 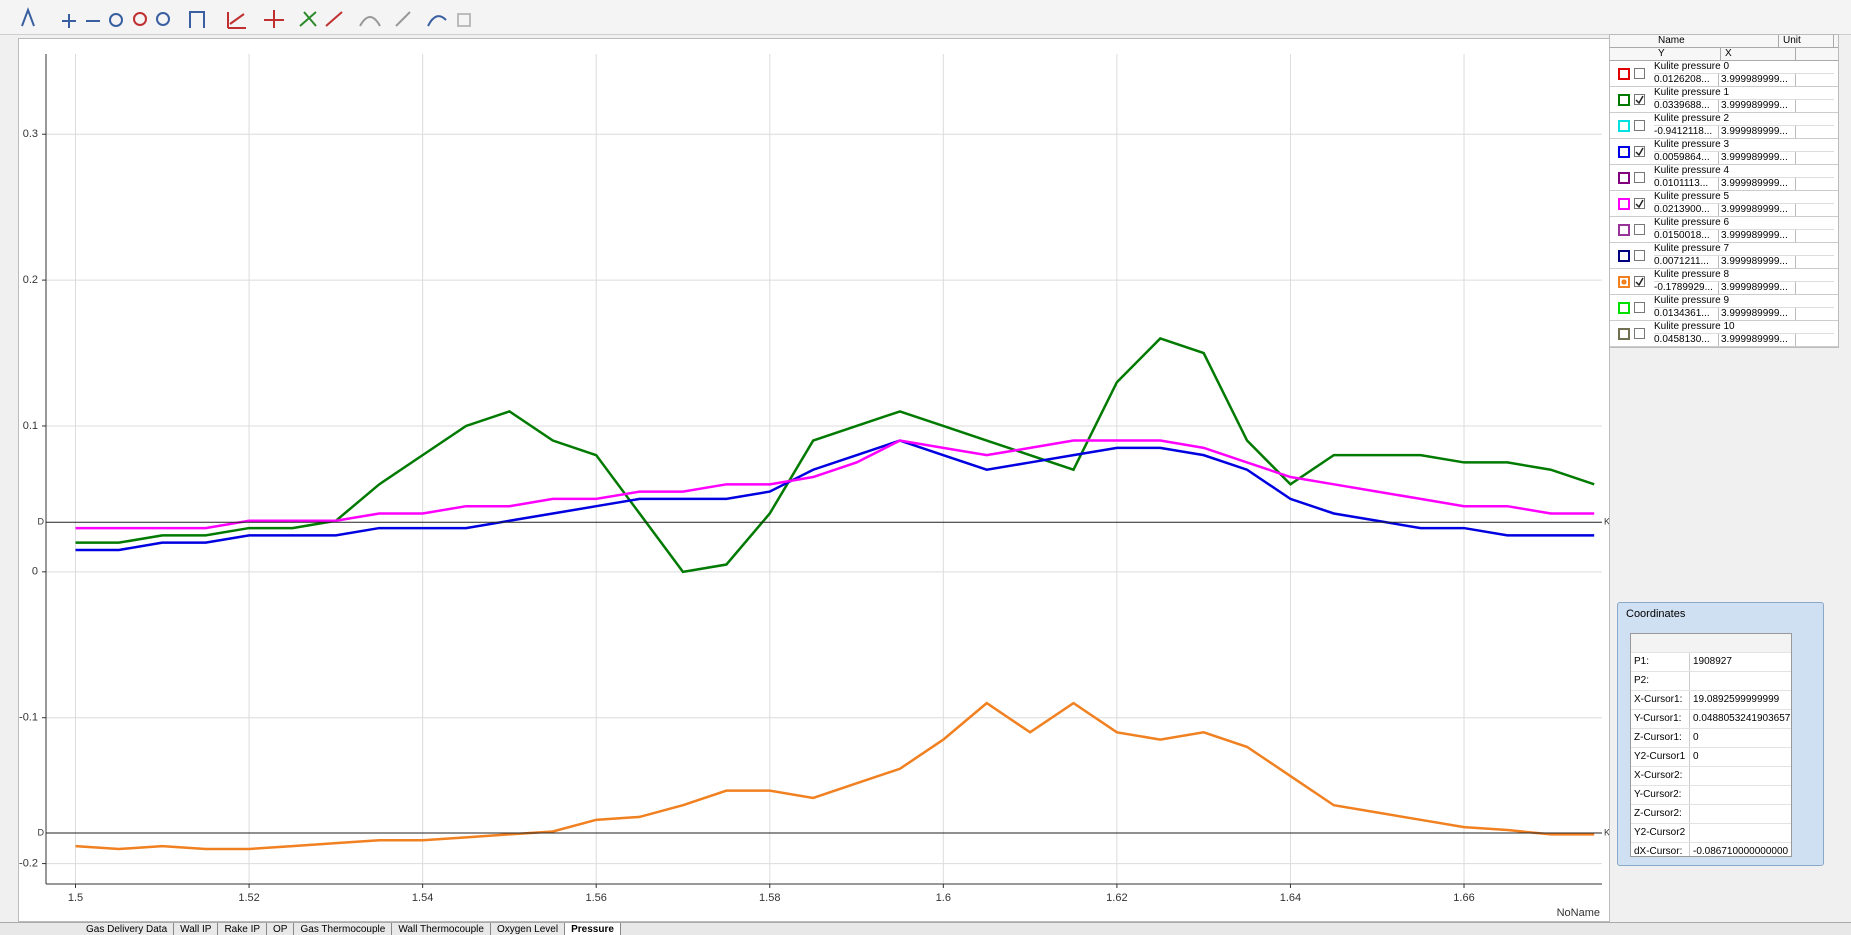 I want to click on coord-label: X-Cursor2:, so click(x=1660, y=776).